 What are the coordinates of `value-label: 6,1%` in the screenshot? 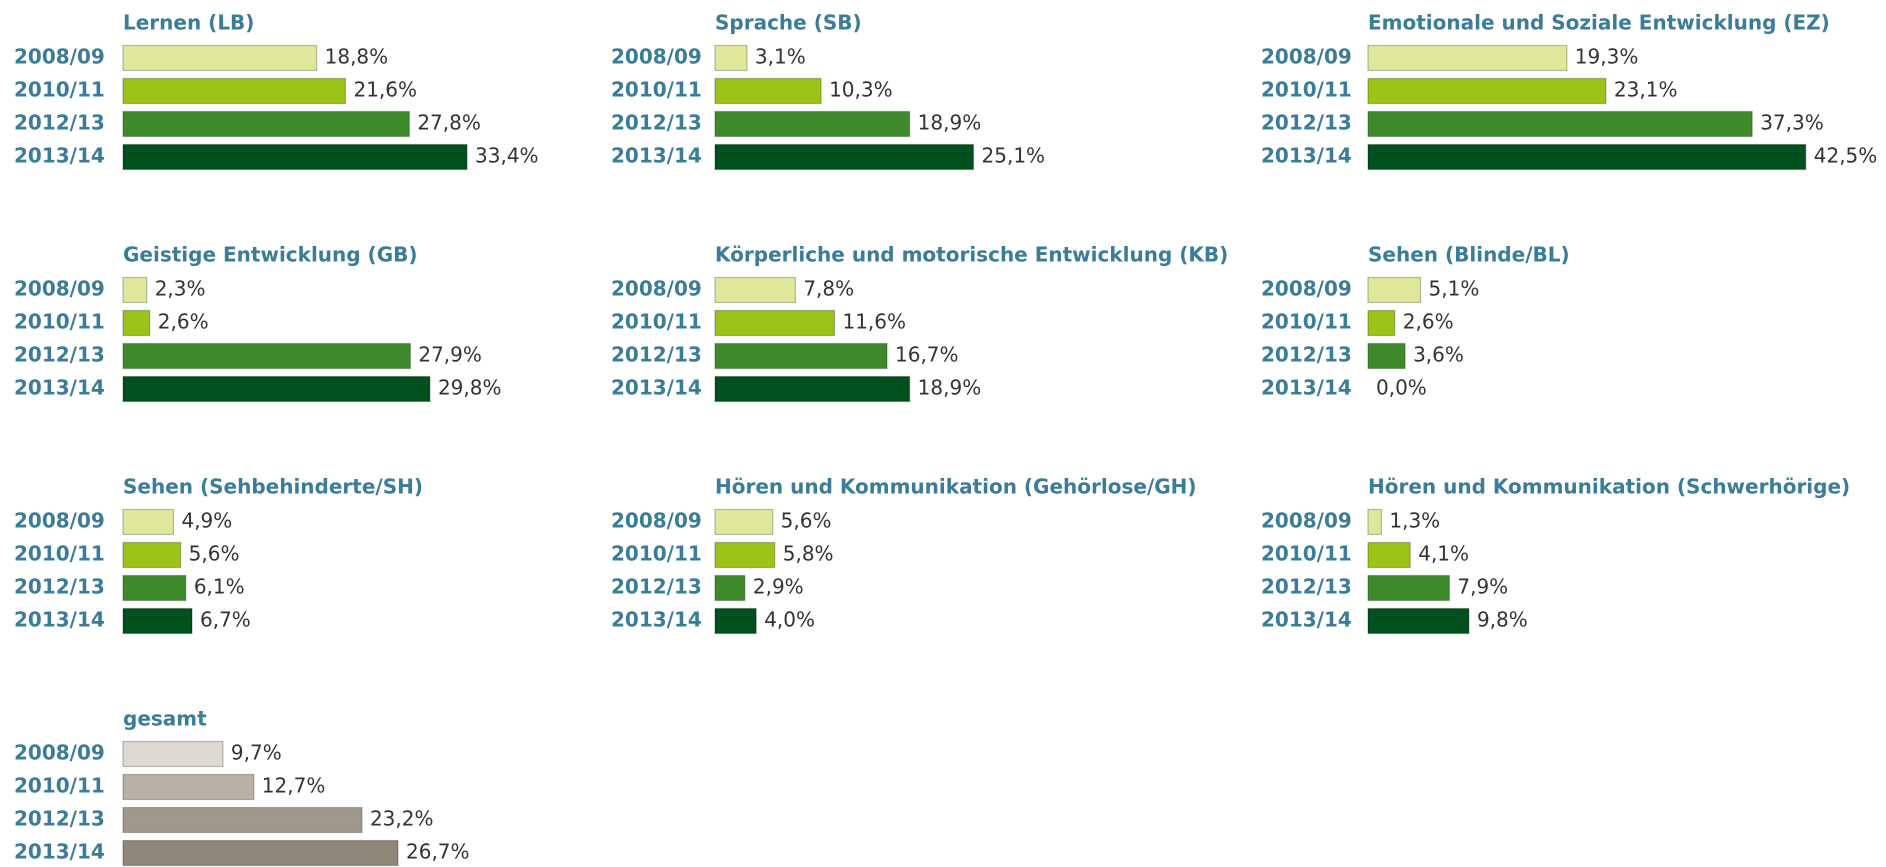 It's located at (219, 587).